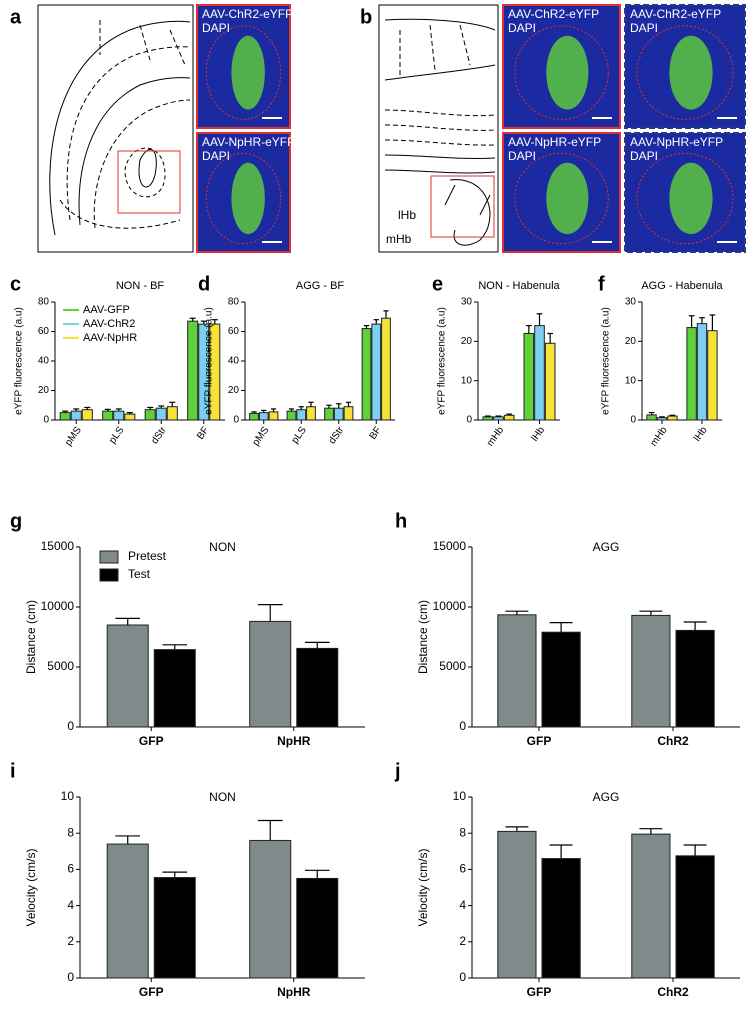 This screenshot has height=1014, width=755. Describe the element at coordinates (423, 637) in the screenshot. I see `y-axis-label: Distance (cm)` at that location.